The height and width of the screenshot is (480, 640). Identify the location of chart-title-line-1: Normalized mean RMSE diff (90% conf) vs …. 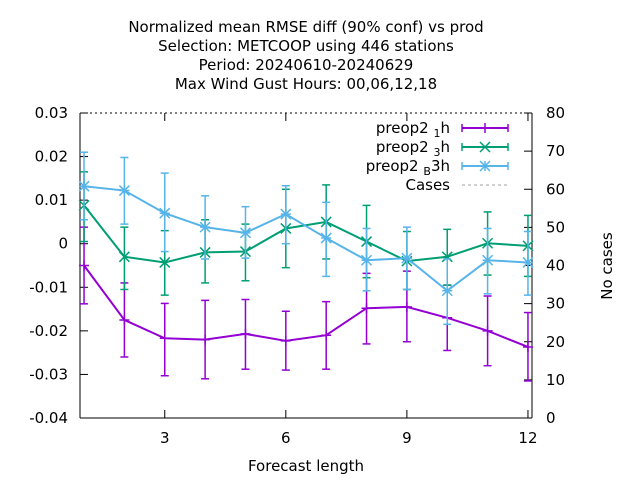
(305, 27).